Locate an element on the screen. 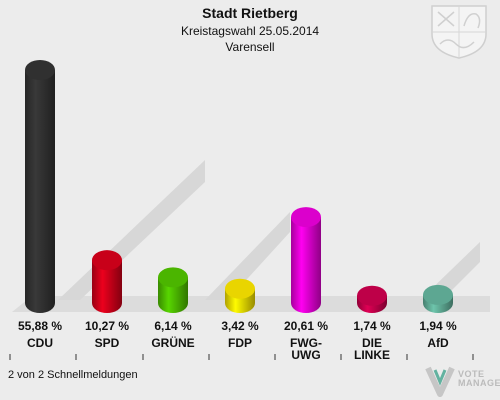 This screenshot has height=400, width=500. category-label: AfD is located at coordinates (438, 343).